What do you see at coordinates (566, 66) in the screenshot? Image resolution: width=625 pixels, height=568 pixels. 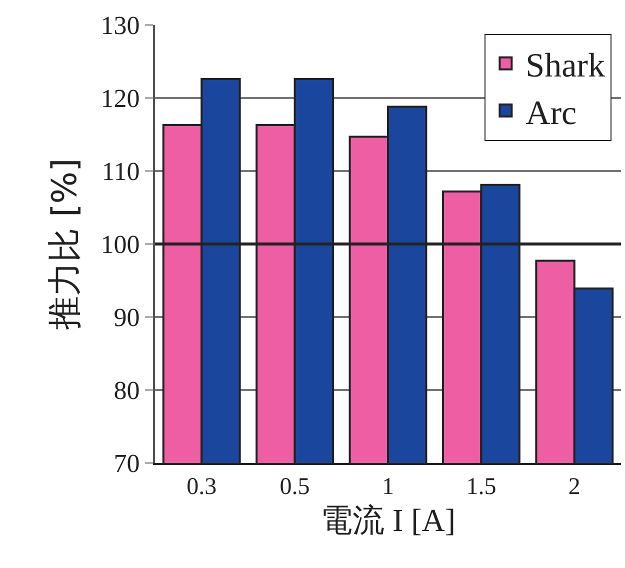 I see `legend-label: Shark` at bounding box center [566, 66].